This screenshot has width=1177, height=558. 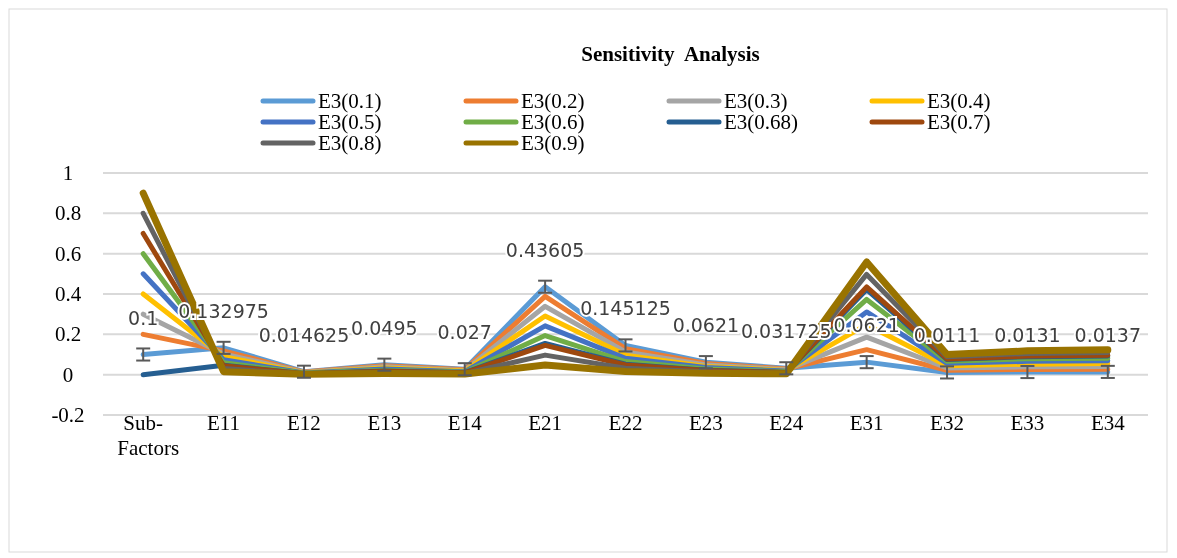 What do you see at coordinates (143, 317) in the screenshot?
I see `data-label: 0.1` at bounding box center [143, 317].